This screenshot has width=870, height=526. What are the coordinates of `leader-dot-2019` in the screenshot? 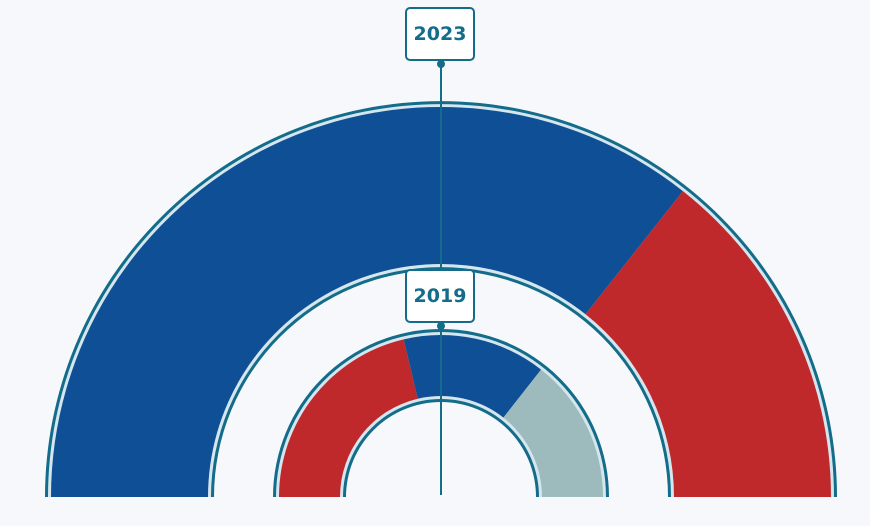 It's located at (441, 326).